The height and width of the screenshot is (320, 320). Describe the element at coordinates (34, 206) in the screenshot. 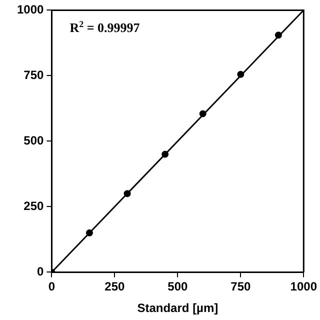

I see `y-tick-label: 250` at that location.